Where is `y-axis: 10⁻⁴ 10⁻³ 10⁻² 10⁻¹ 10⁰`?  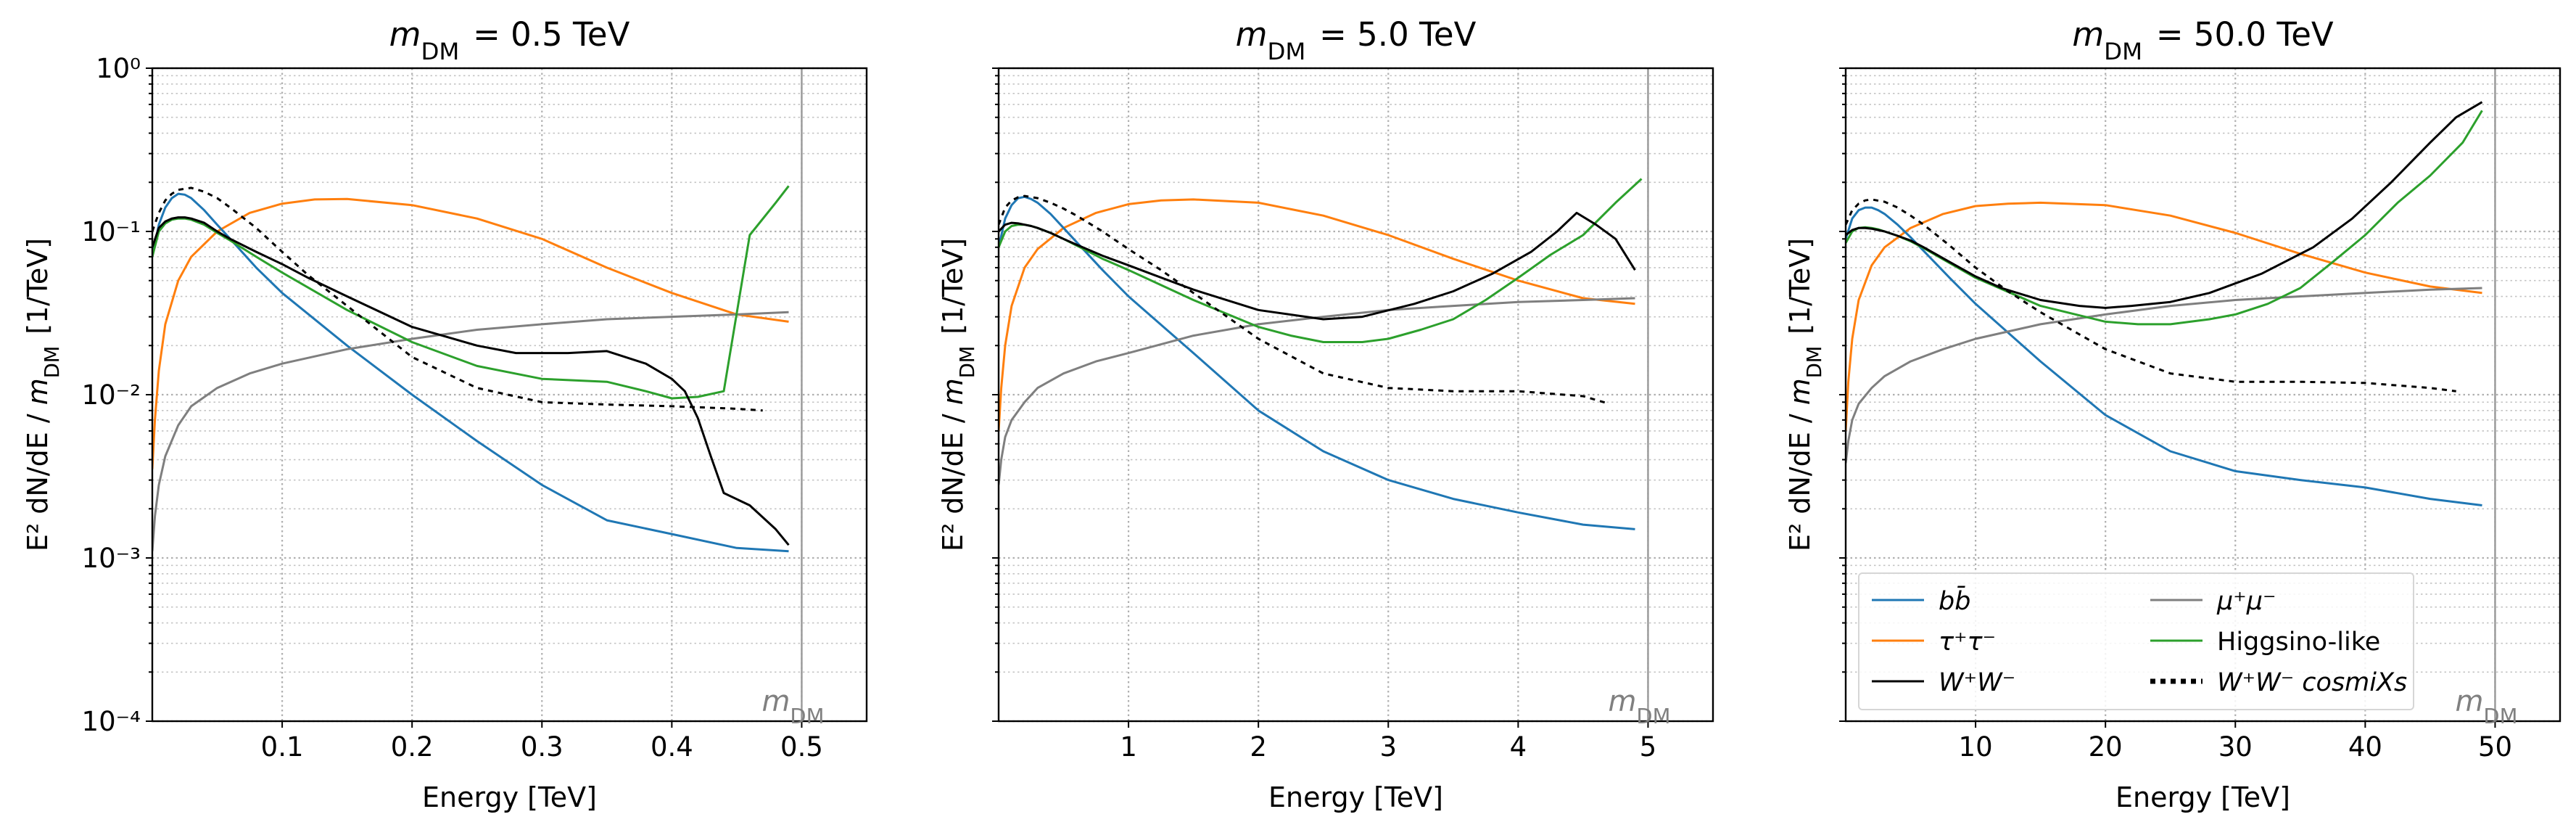 y-axis: 10⁻⁴ 10⁻³ 10⁻² 10⁻¹ 10⁰ is located at coordinates (117, 395).